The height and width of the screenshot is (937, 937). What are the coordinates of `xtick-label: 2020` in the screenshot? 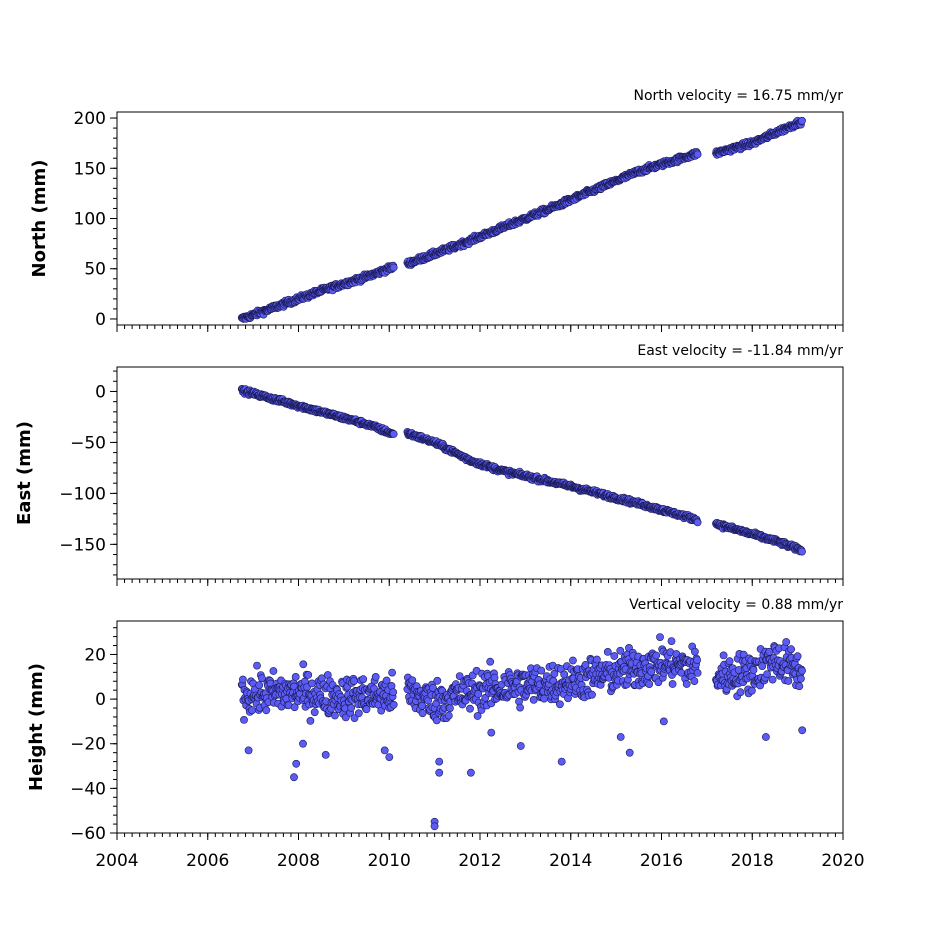 It's located at (842, 861).